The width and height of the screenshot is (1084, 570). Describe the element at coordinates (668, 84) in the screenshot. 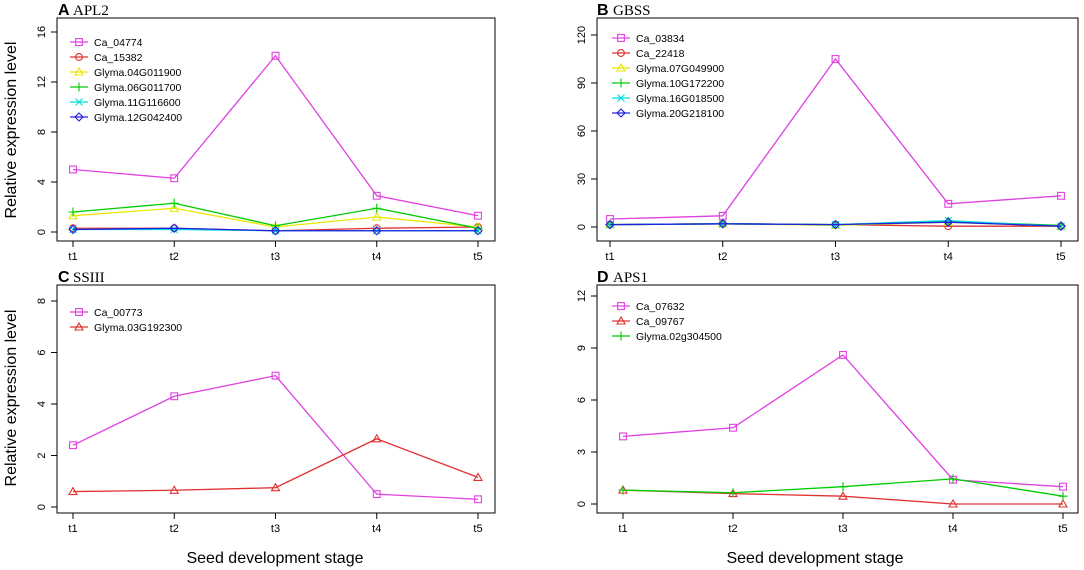

I see `legend-entry: Glyma.10G172200` at that location.